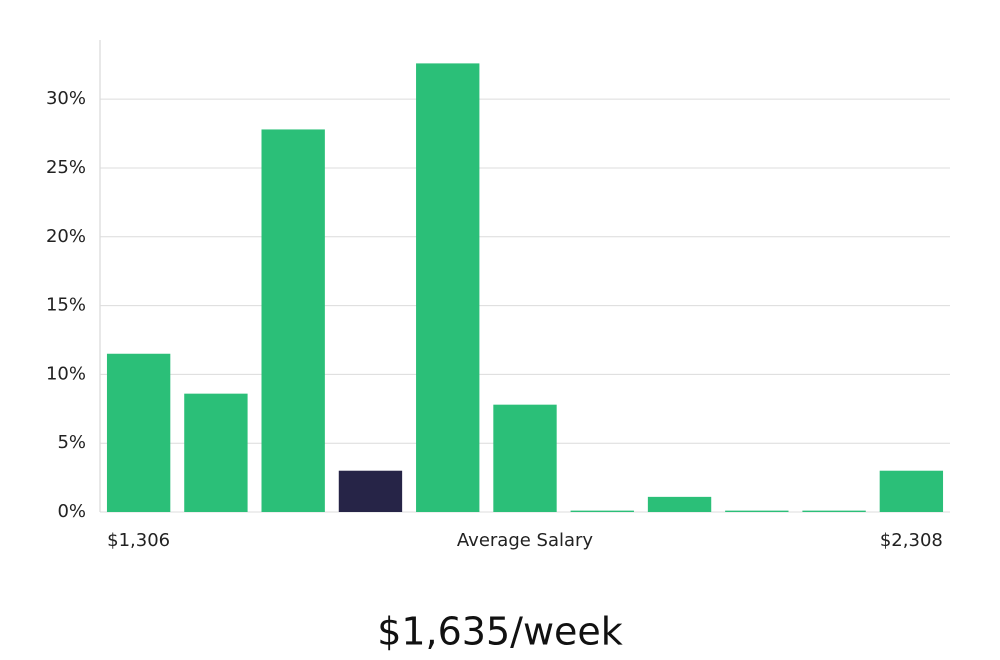 The image size is (1000, 660). What do you see at coordinates (911, 540) in the screenshot?
I see `x-tick-label: $2,308` at bounding box center [911, 540].